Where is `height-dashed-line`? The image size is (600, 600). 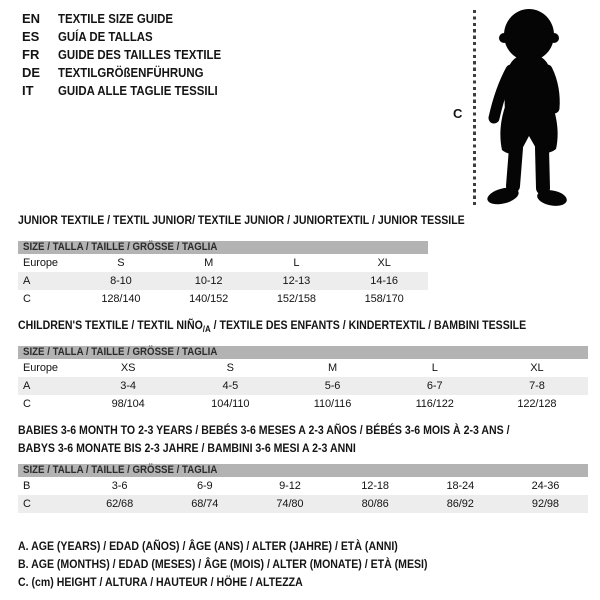
height-dashed-line is located at coordinates (474, 109).